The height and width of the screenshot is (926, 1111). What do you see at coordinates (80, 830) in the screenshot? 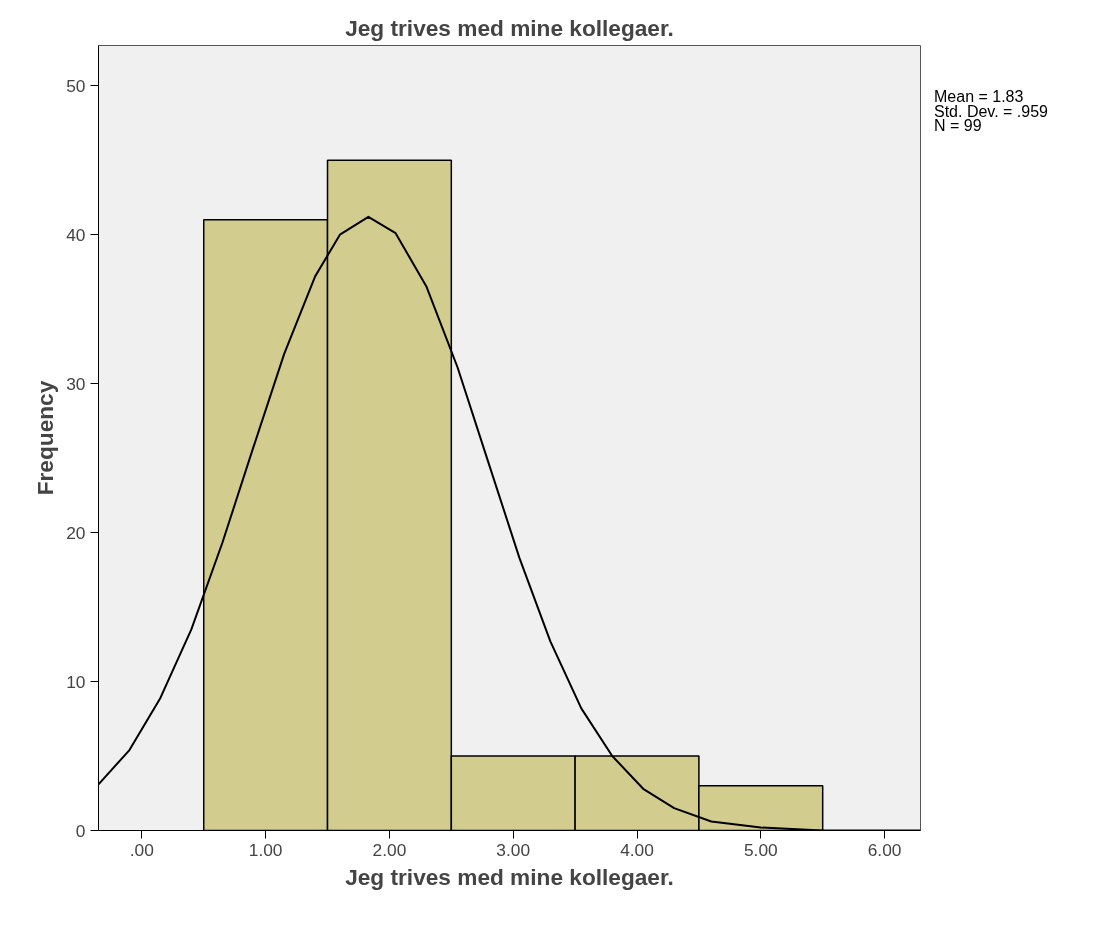
I see `y-tick-label: 0` at bounding box center [80, 830].